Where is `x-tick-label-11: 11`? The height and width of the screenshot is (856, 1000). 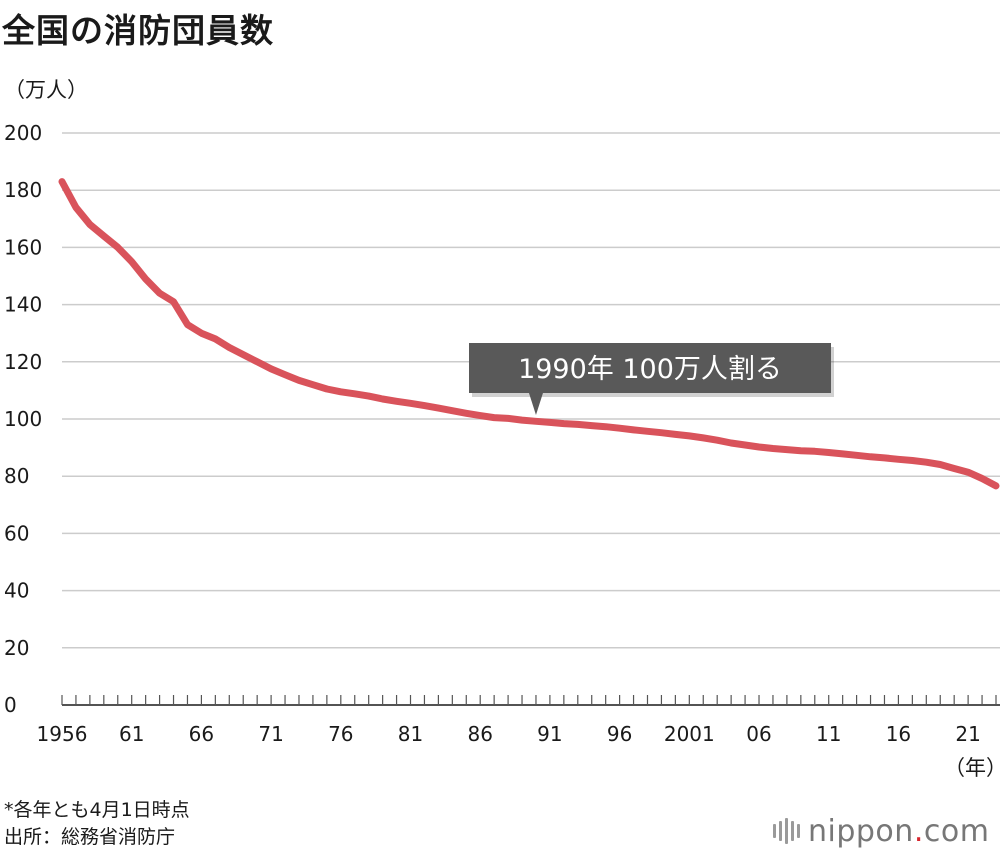 x-tick-label-11: 11 is located at coordinates (828, 734).